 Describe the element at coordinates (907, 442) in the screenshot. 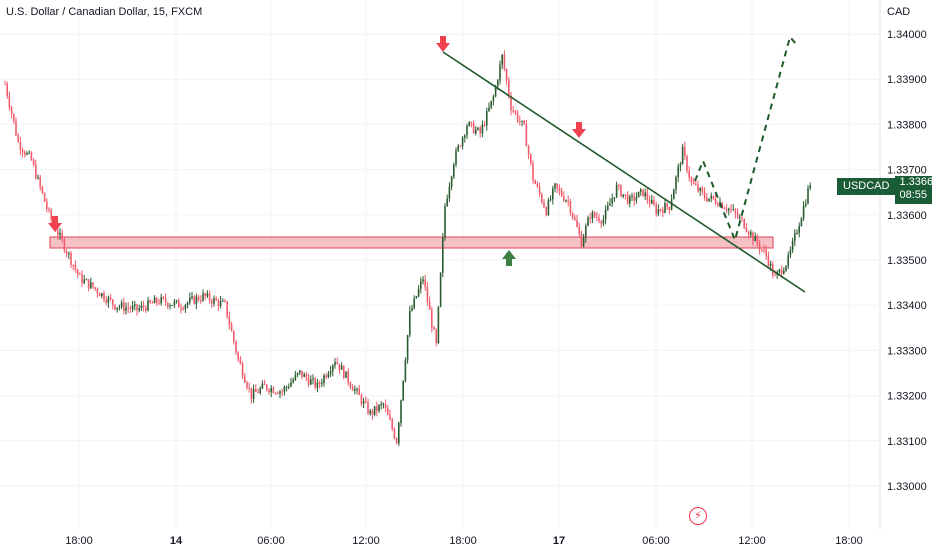

I see `price-tick-label: 1.33100` at that location.